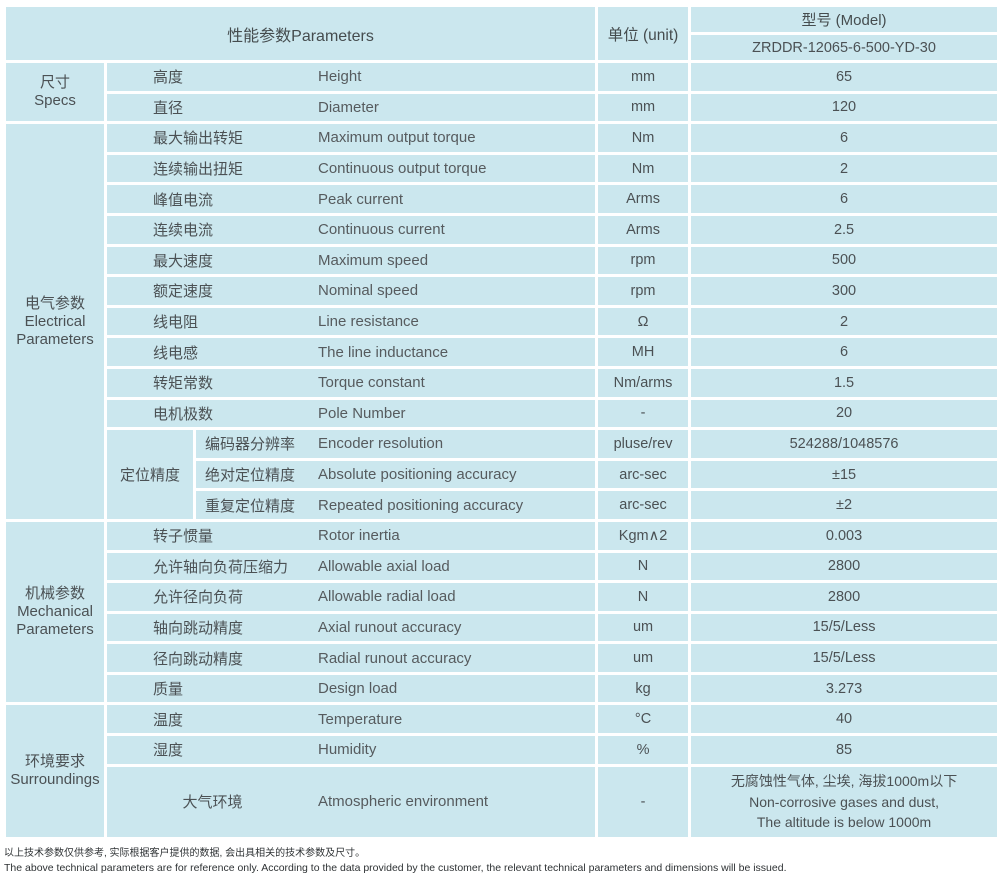 The image size is (1000, 875). What do you see at coordinates (250, 476) in the screenshot?
I see `row-label-cn: 绝对定位精度` at bounding box center [250, 476].